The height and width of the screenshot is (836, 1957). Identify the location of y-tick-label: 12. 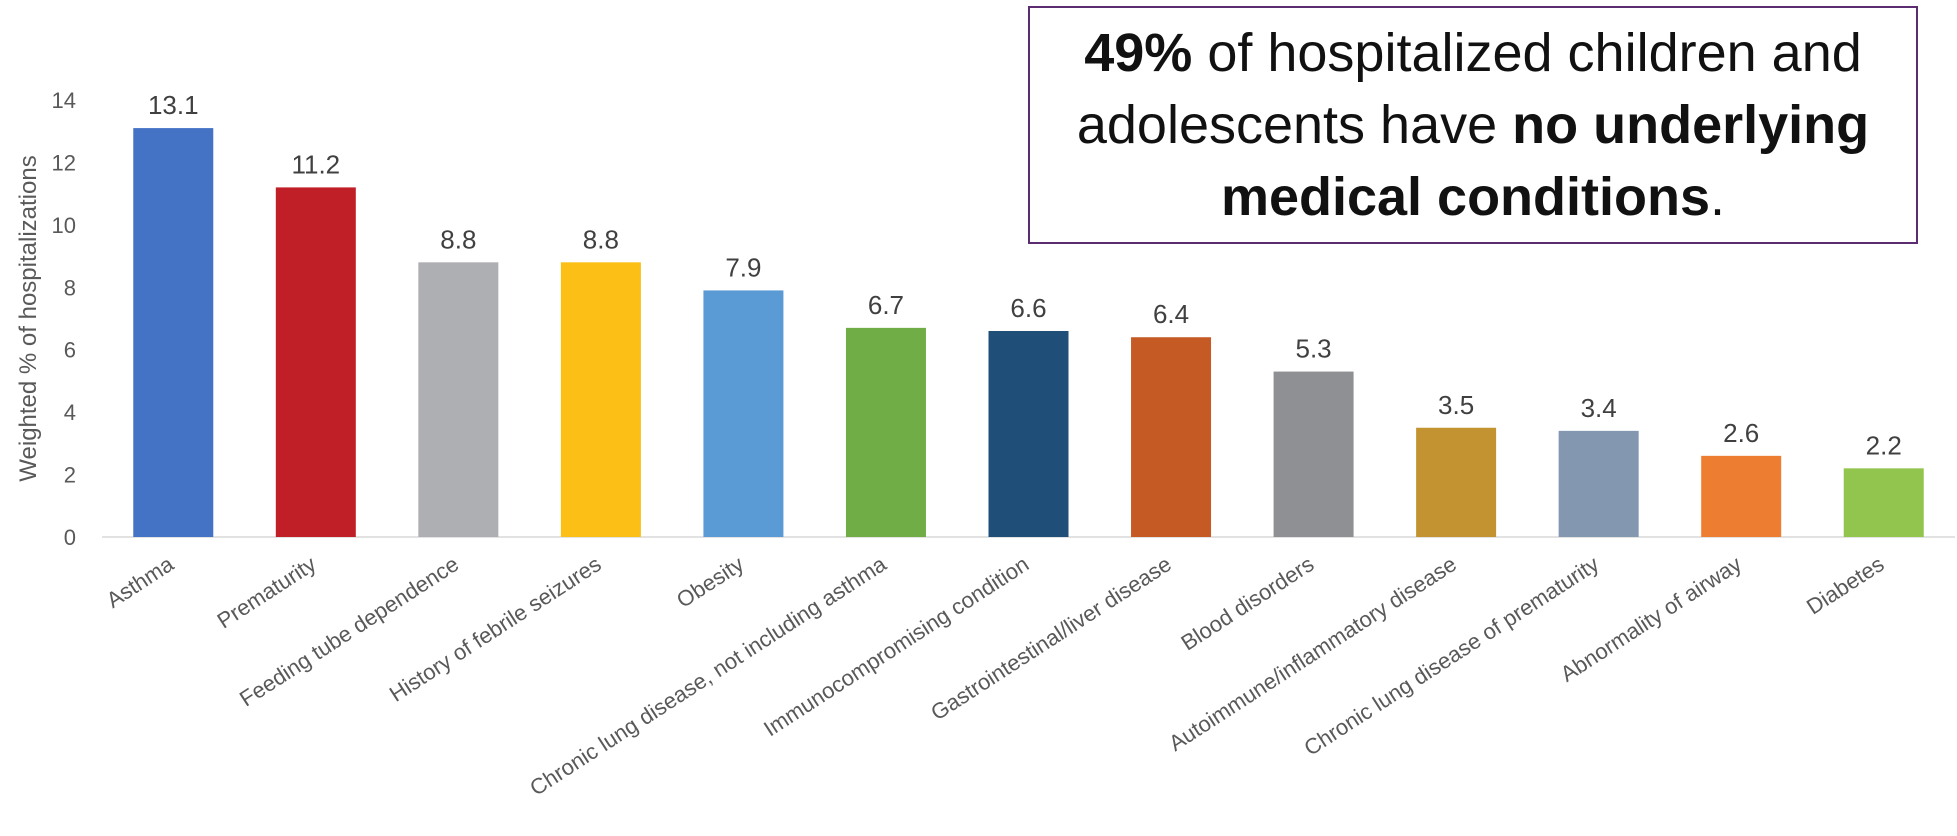
(64, 162).